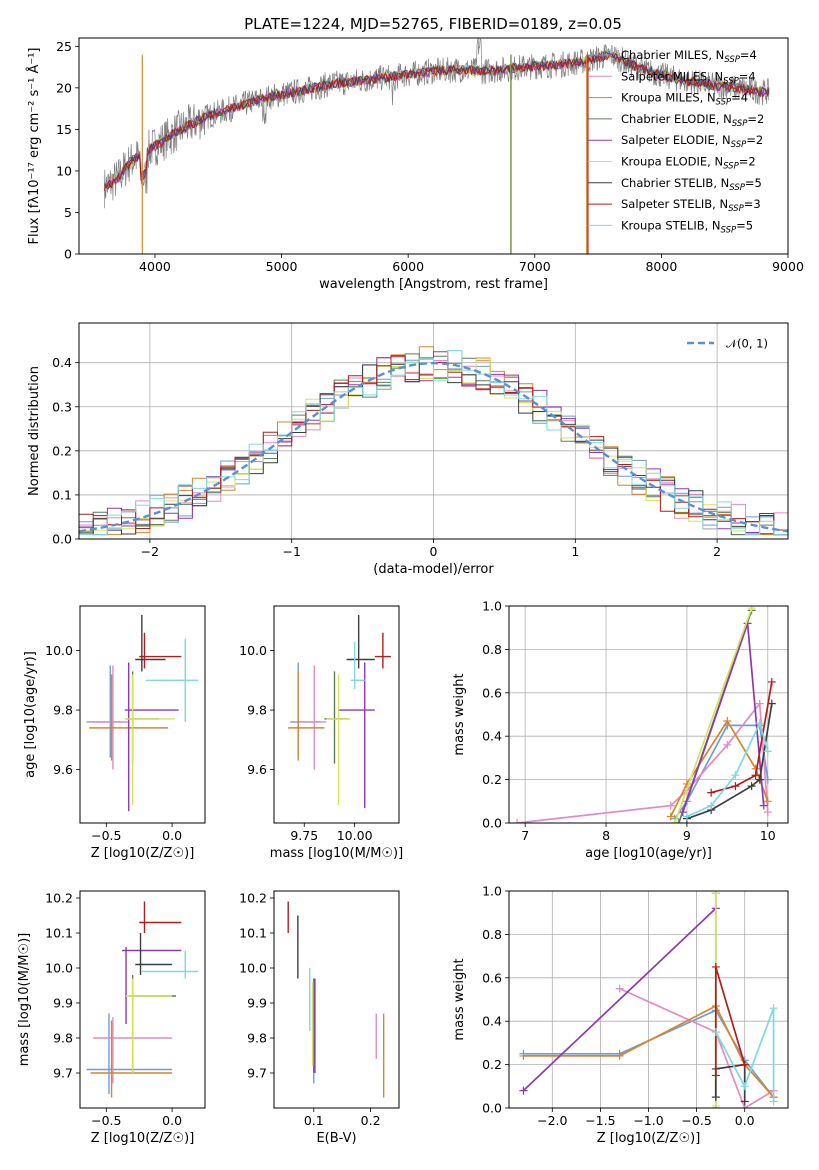  Describe the element at coordinates (691, 184) in the screenshot. I see `legend-entry-7: Chabrier STELIB, NSSP=5` at that location.